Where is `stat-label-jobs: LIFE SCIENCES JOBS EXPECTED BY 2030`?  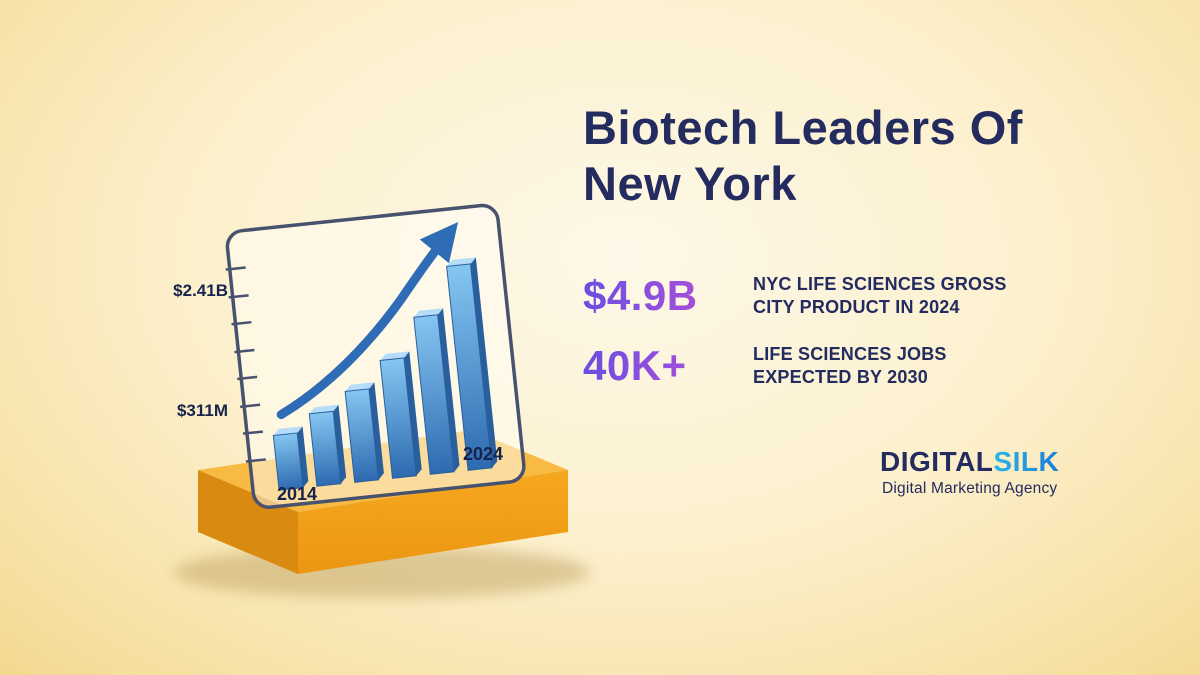
stat-label-jobs: LIFE SCIENCES JOBS EXPECTED BY 2030 is located at coordinates (850, 366).